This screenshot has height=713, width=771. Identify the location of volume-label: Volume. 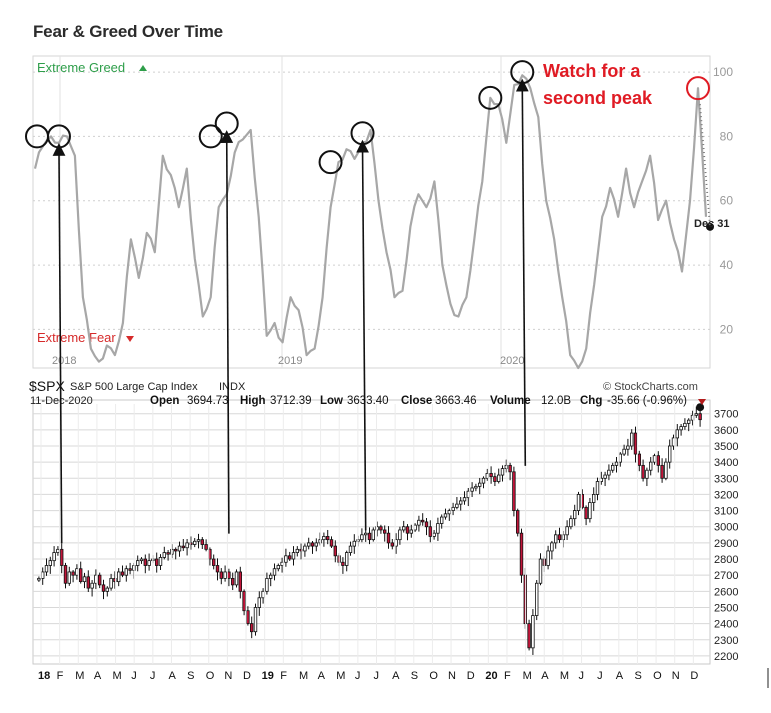
(510, 401).